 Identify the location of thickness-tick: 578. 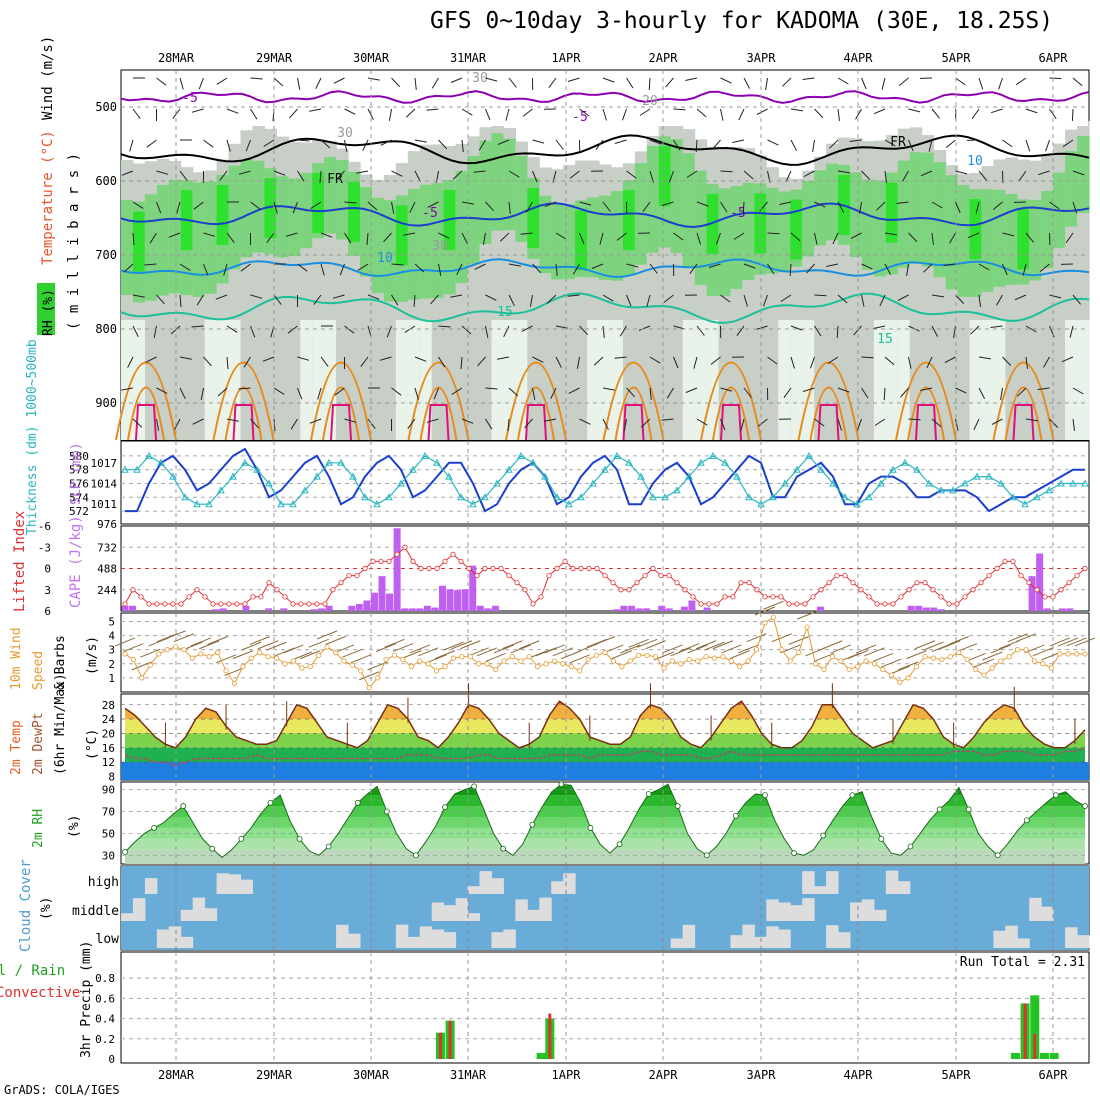
(79, 470).